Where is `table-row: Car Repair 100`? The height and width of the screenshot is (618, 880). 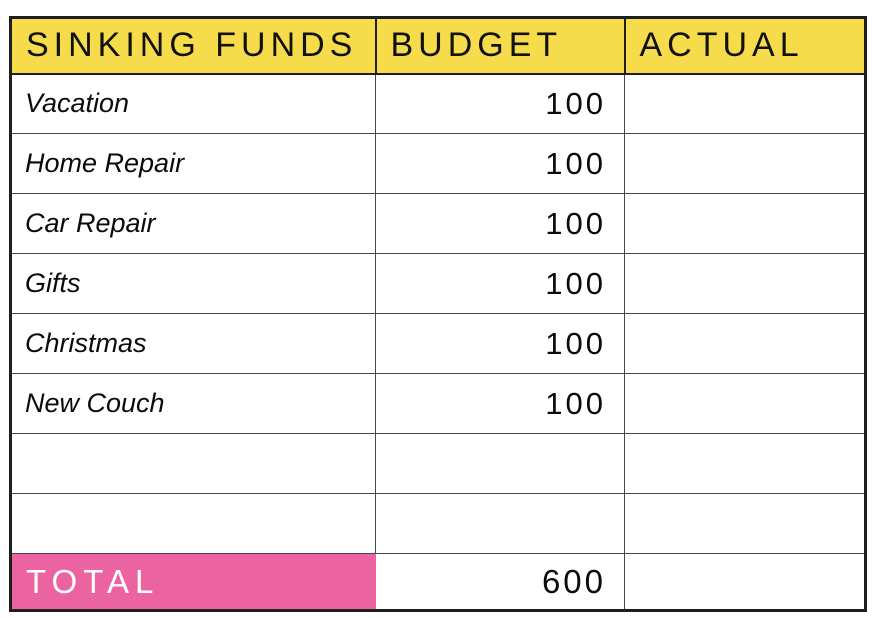
table-row: Car Repair 100 is located at coordinates (438, 223).